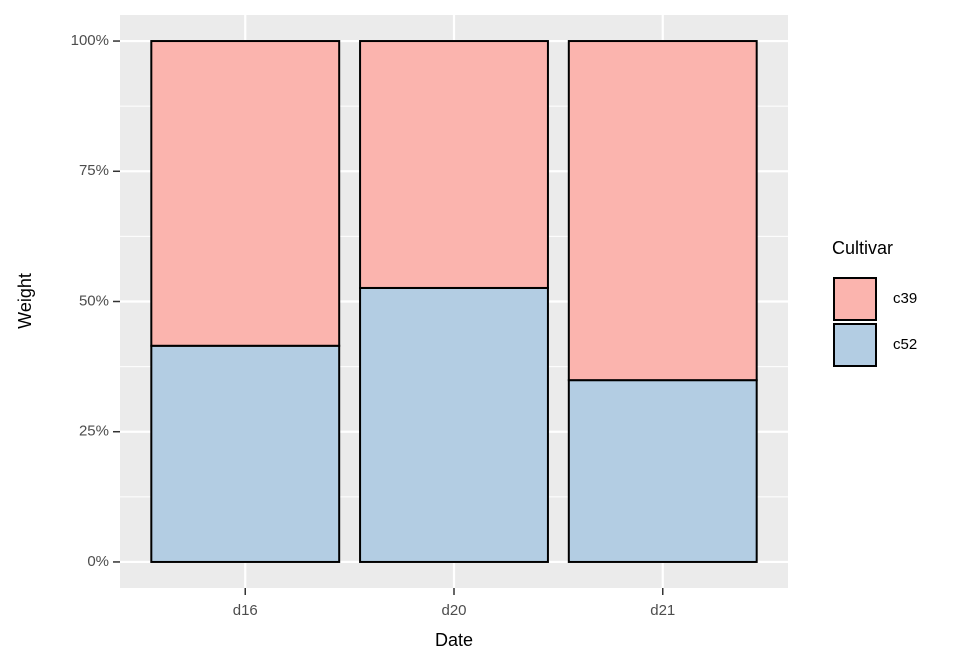 The height and width of the screenshot is (672, 960). Describe the element at coordinates (905, 298) in the screenshot. I see `legend-label: c39` at that location.